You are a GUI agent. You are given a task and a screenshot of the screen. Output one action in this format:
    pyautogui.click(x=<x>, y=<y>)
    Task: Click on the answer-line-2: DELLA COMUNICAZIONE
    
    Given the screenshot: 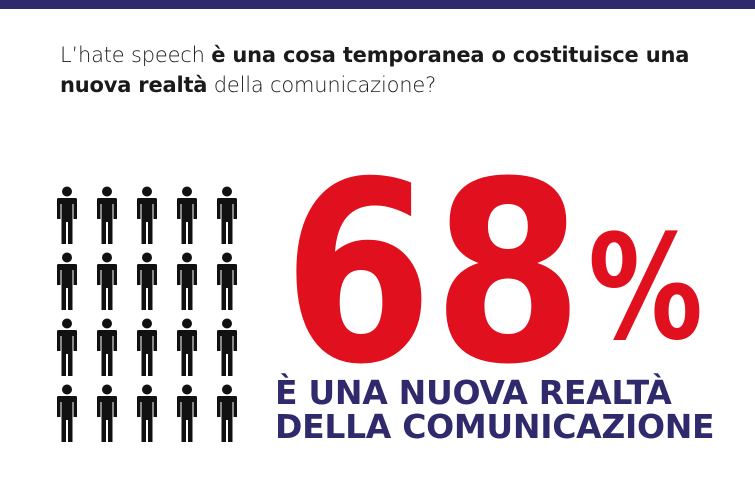 What is the action you would take?
    pyautogui.click(x=495, y=426)
    